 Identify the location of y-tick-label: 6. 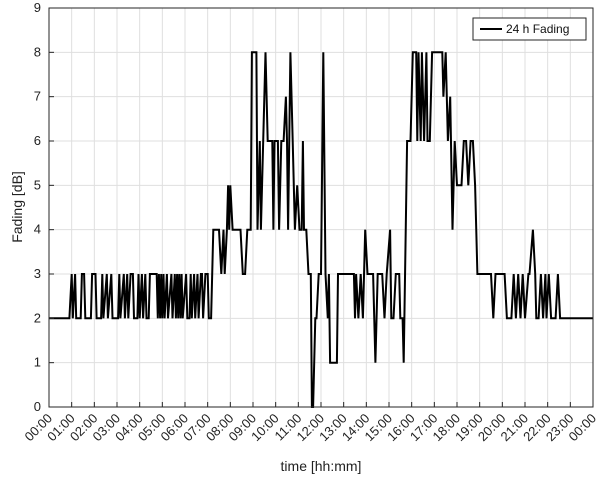
(37, 140).